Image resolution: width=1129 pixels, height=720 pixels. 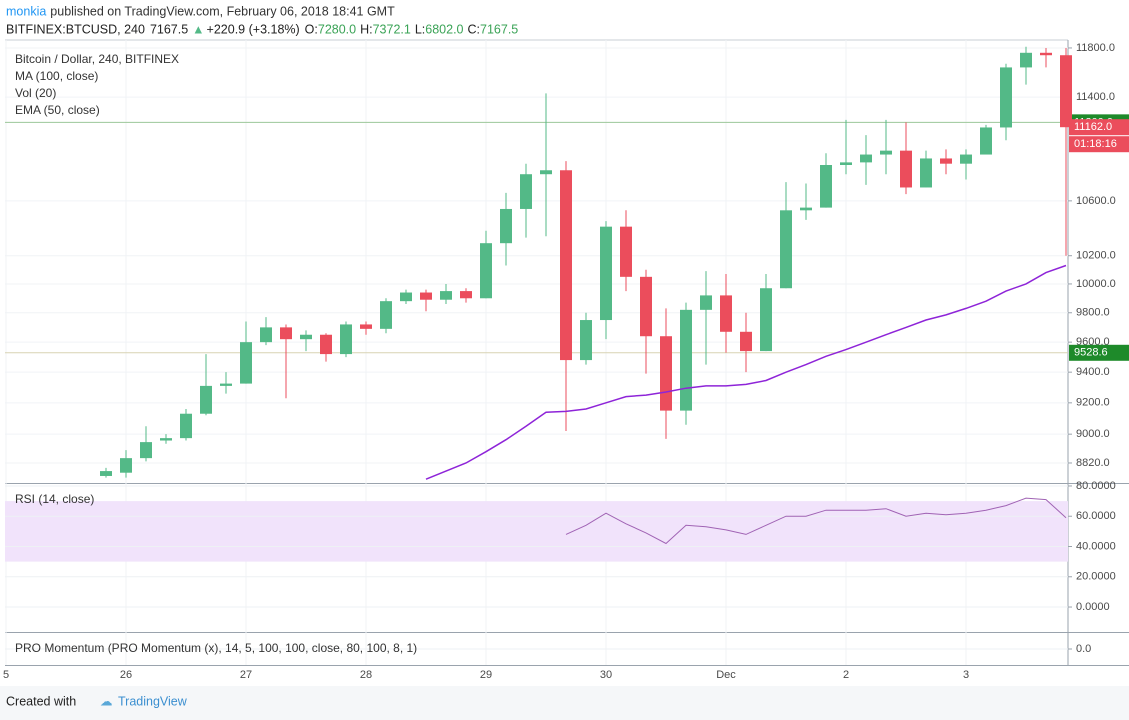 What do you see at coordinates (474, 29) in the screenshot?
I see `ohlc-label: C:` at bounding box center [474, 29].